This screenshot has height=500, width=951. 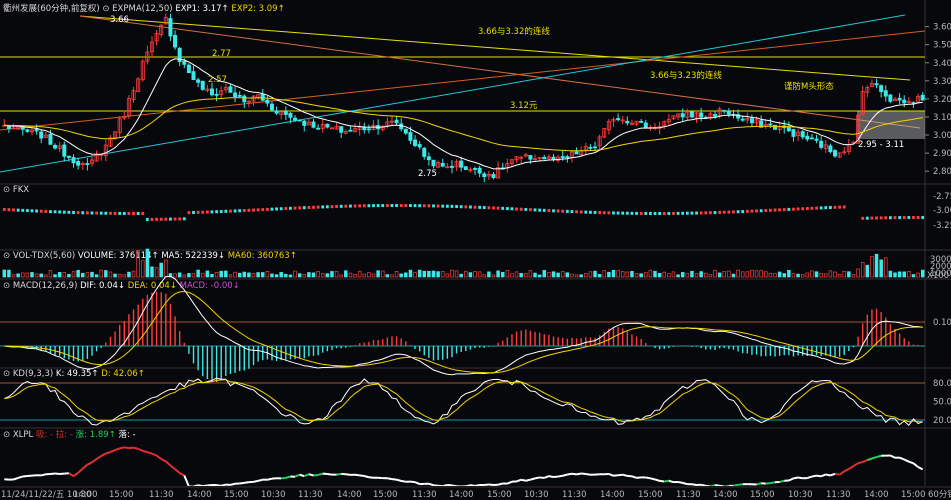 What do you see at coordinates (612, 495) in the screenshot?
I see `time-axis-label: 14:00` at bounding box center [612, 495].